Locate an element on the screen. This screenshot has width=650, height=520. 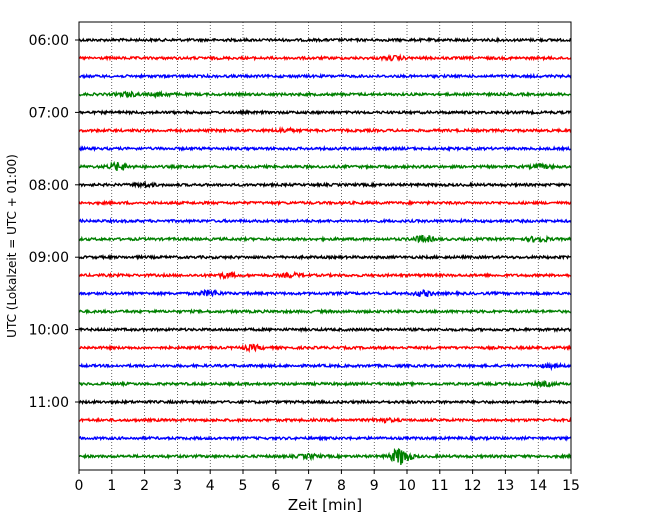
y-tick-label: 08:00 is located at coordinates (49, 186).